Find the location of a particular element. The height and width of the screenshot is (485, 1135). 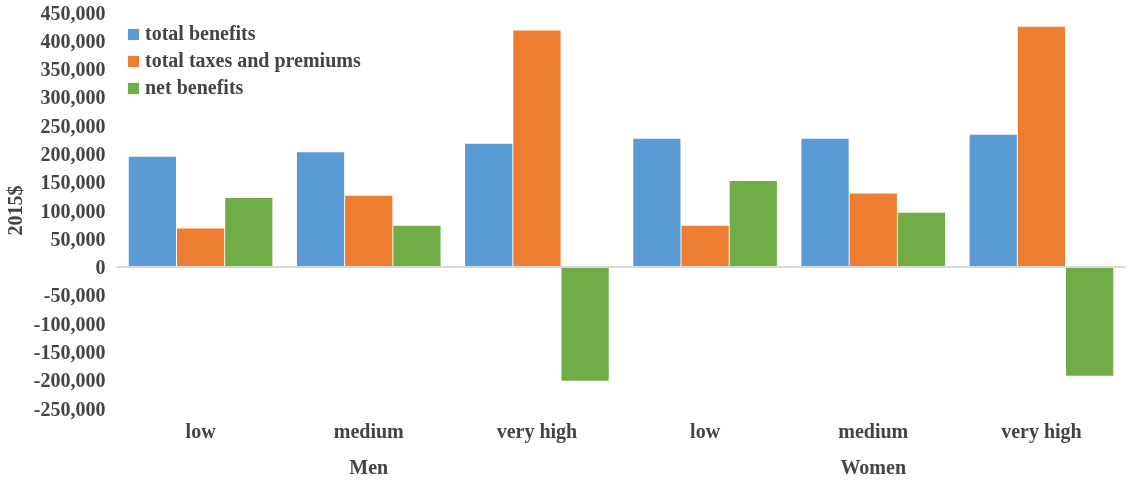

legend-label: total taxes and premiums is located at coordinates (253, 60).